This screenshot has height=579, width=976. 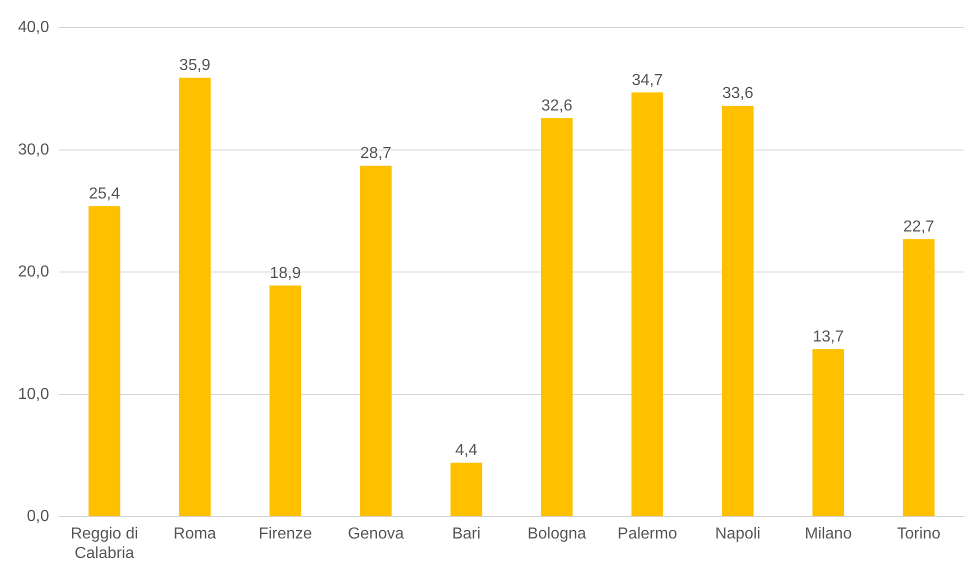 What do you see at coordinates (738, 93) in the screenshot?
I see `data-label: 33,6` at bounding box center [738, 93].